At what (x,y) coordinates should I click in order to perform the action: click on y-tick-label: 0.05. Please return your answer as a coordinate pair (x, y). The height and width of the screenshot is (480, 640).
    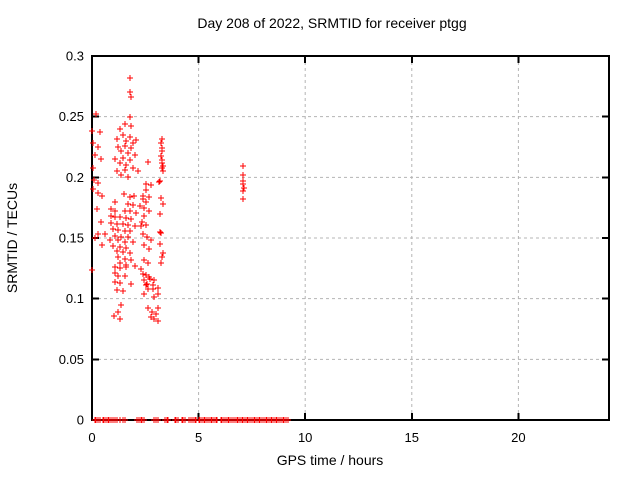
    Looking at the image, I should click on (71, 359).